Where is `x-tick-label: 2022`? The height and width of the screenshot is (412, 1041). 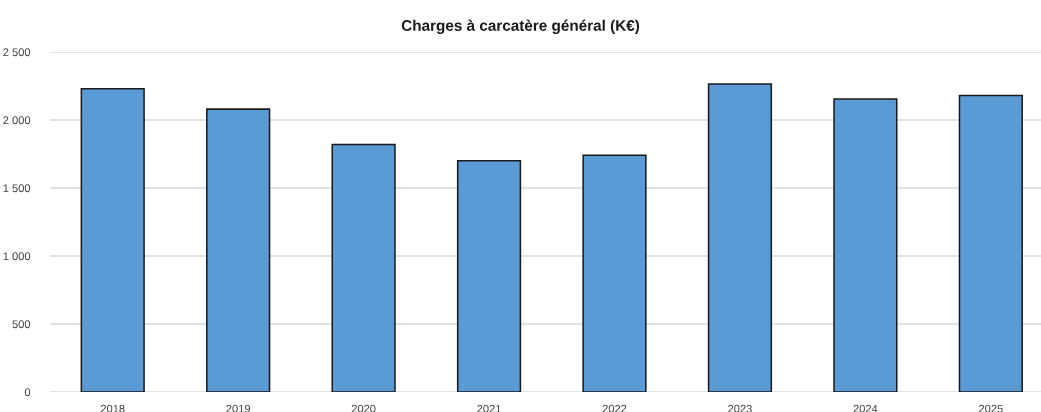
x-tick-label: 2022 is located at coordinates (614, 408).